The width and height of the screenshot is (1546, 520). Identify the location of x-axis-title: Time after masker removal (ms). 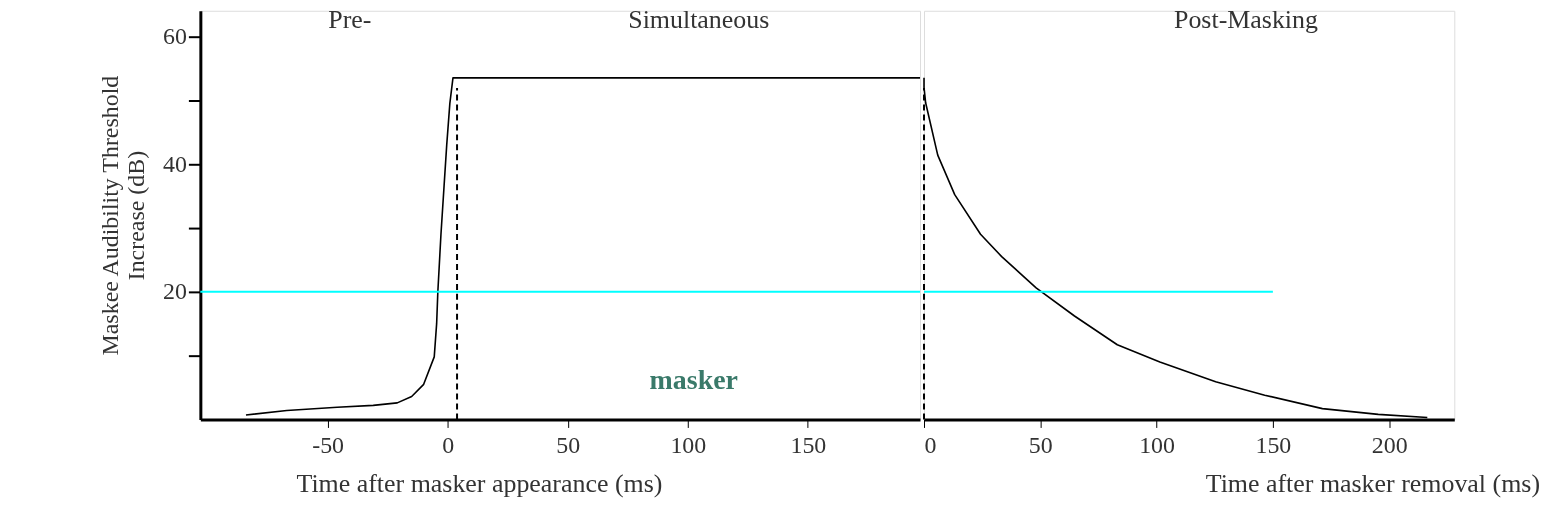
(1373, 484).